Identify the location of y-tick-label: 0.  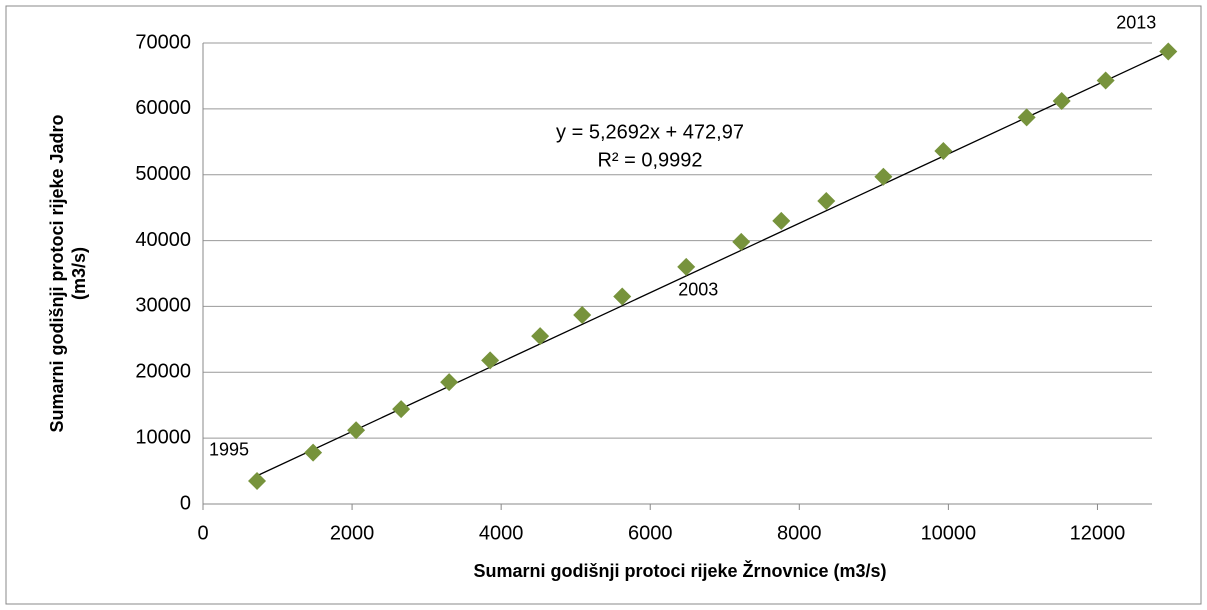
(185, 503).